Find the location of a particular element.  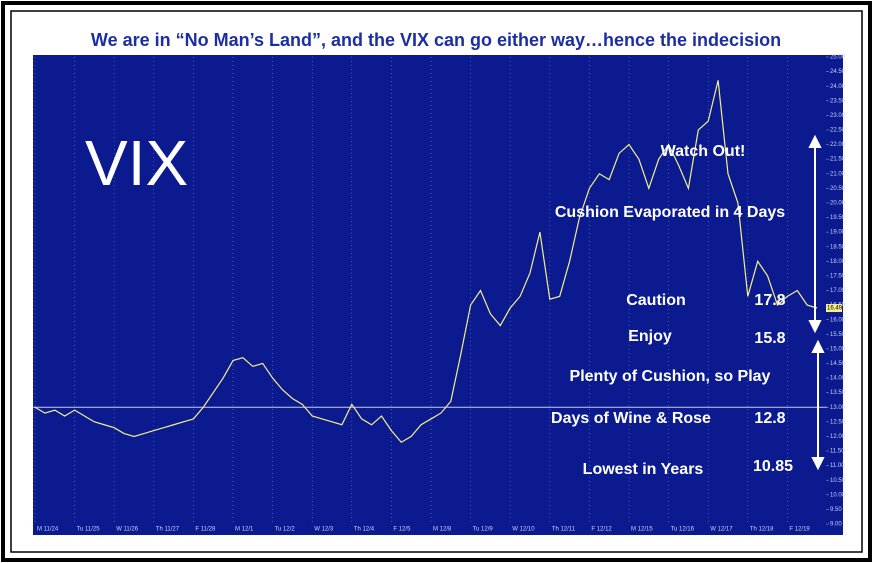

x-tick-label: W 12/3 is located at coordinates (324, 530).